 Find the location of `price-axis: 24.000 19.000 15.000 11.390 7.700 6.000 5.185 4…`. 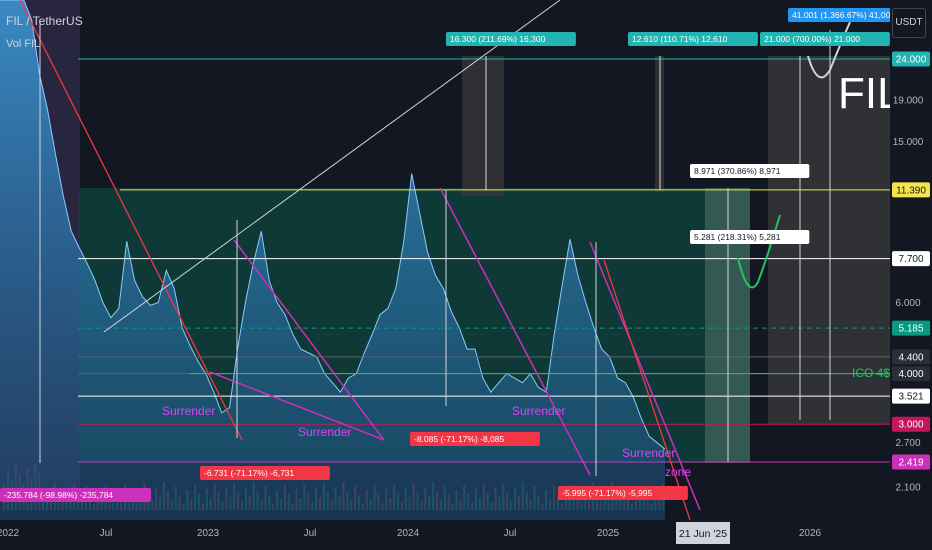

price-axis: 24.000 19.000 15.000 11.390 7.700 6.000 5.185 4… is located at coordinates (911, 260).